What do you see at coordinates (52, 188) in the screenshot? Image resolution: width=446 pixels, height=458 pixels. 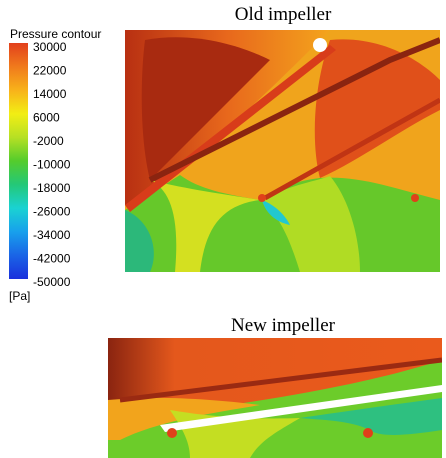 I see `legend-label: -18000` at bounding box center [52, 188].